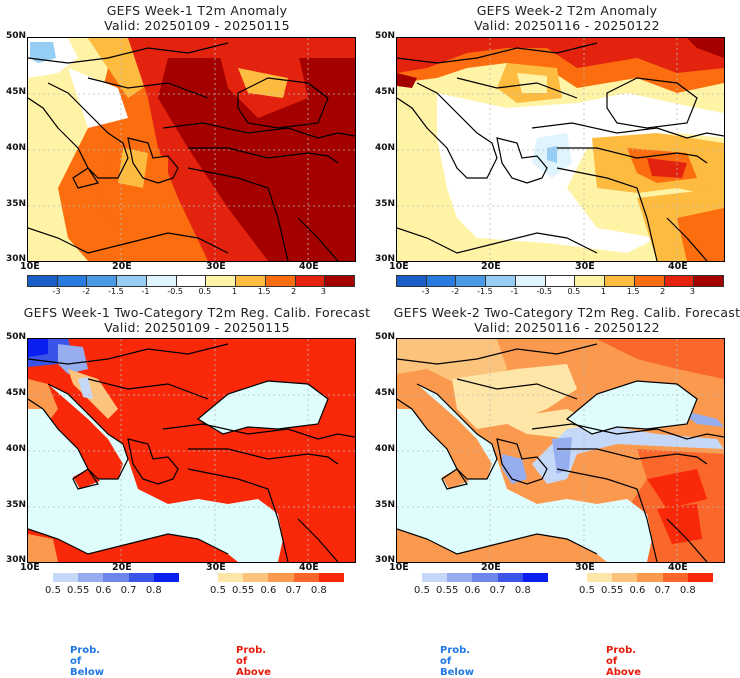  I want to click on map-week2-anomaly, so click(560, 149).